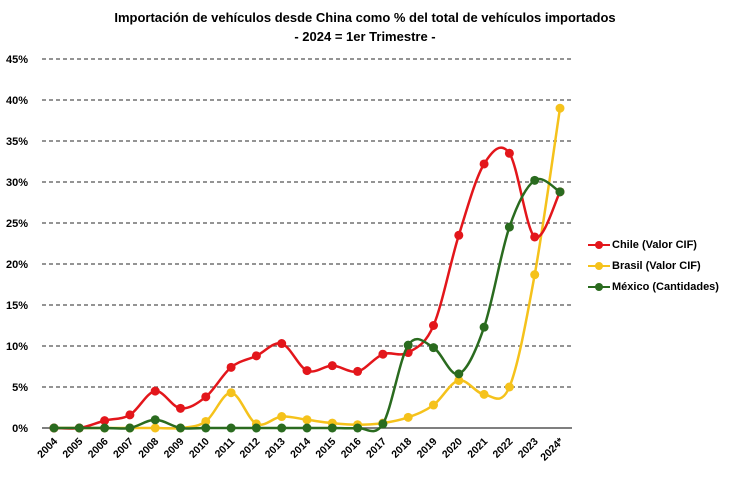  Describe the element at coordinates (17, 183) in the screenshot. I see `y-tick-label: 30%` at that location.